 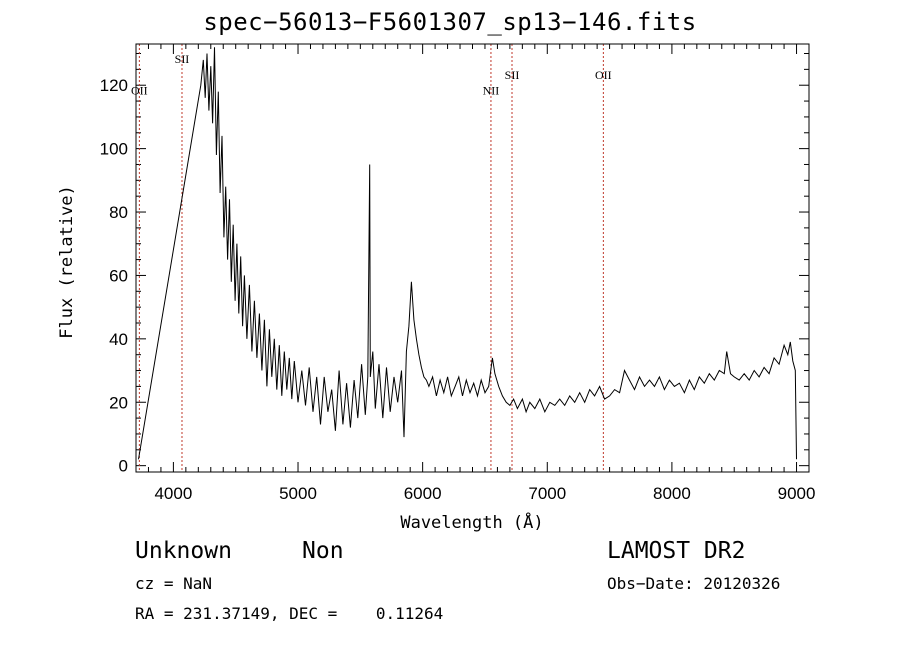 What do you see at coordinates (323, 551) in the screenshot?
I see `object-subclass: Non` at bounding box center [323, 551].